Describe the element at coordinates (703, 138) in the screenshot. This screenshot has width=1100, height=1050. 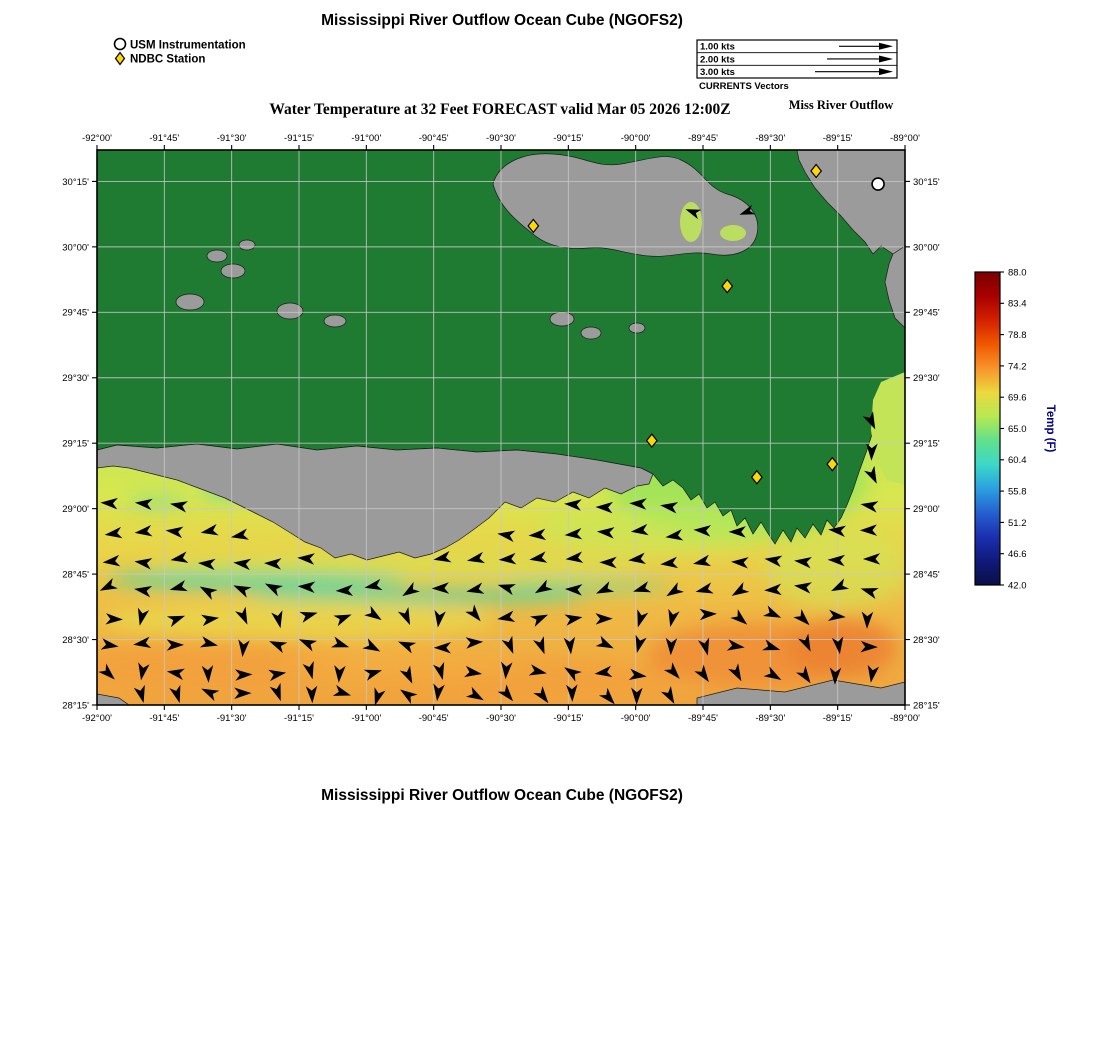
I see `x-tick-label: -89°45'` at that location.